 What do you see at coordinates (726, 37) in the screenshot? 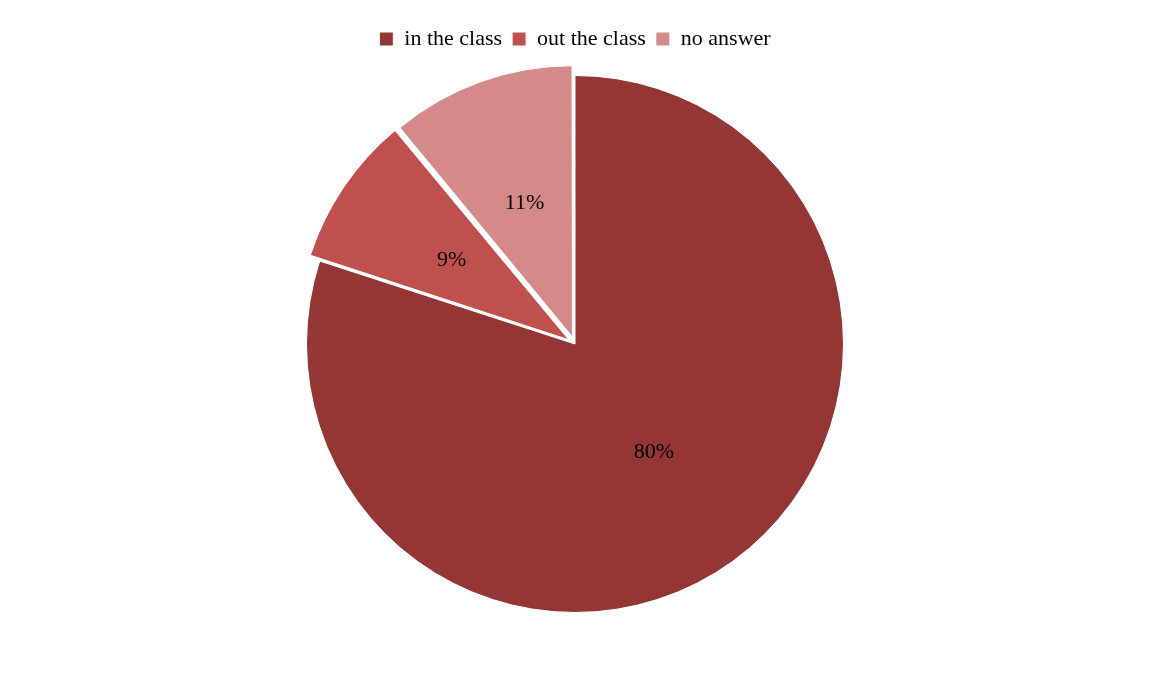
I see `legend-label: no answer` at bounding box center [726, 37].